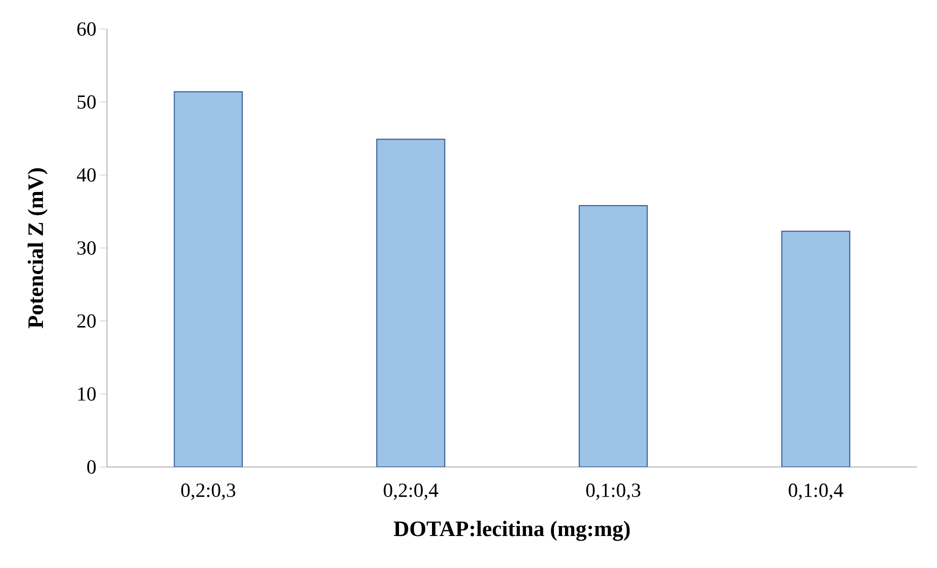 This screenshot has width=937, height=568. I want to click on x-tick-label: 0,1:0,4, so click(816, 492).